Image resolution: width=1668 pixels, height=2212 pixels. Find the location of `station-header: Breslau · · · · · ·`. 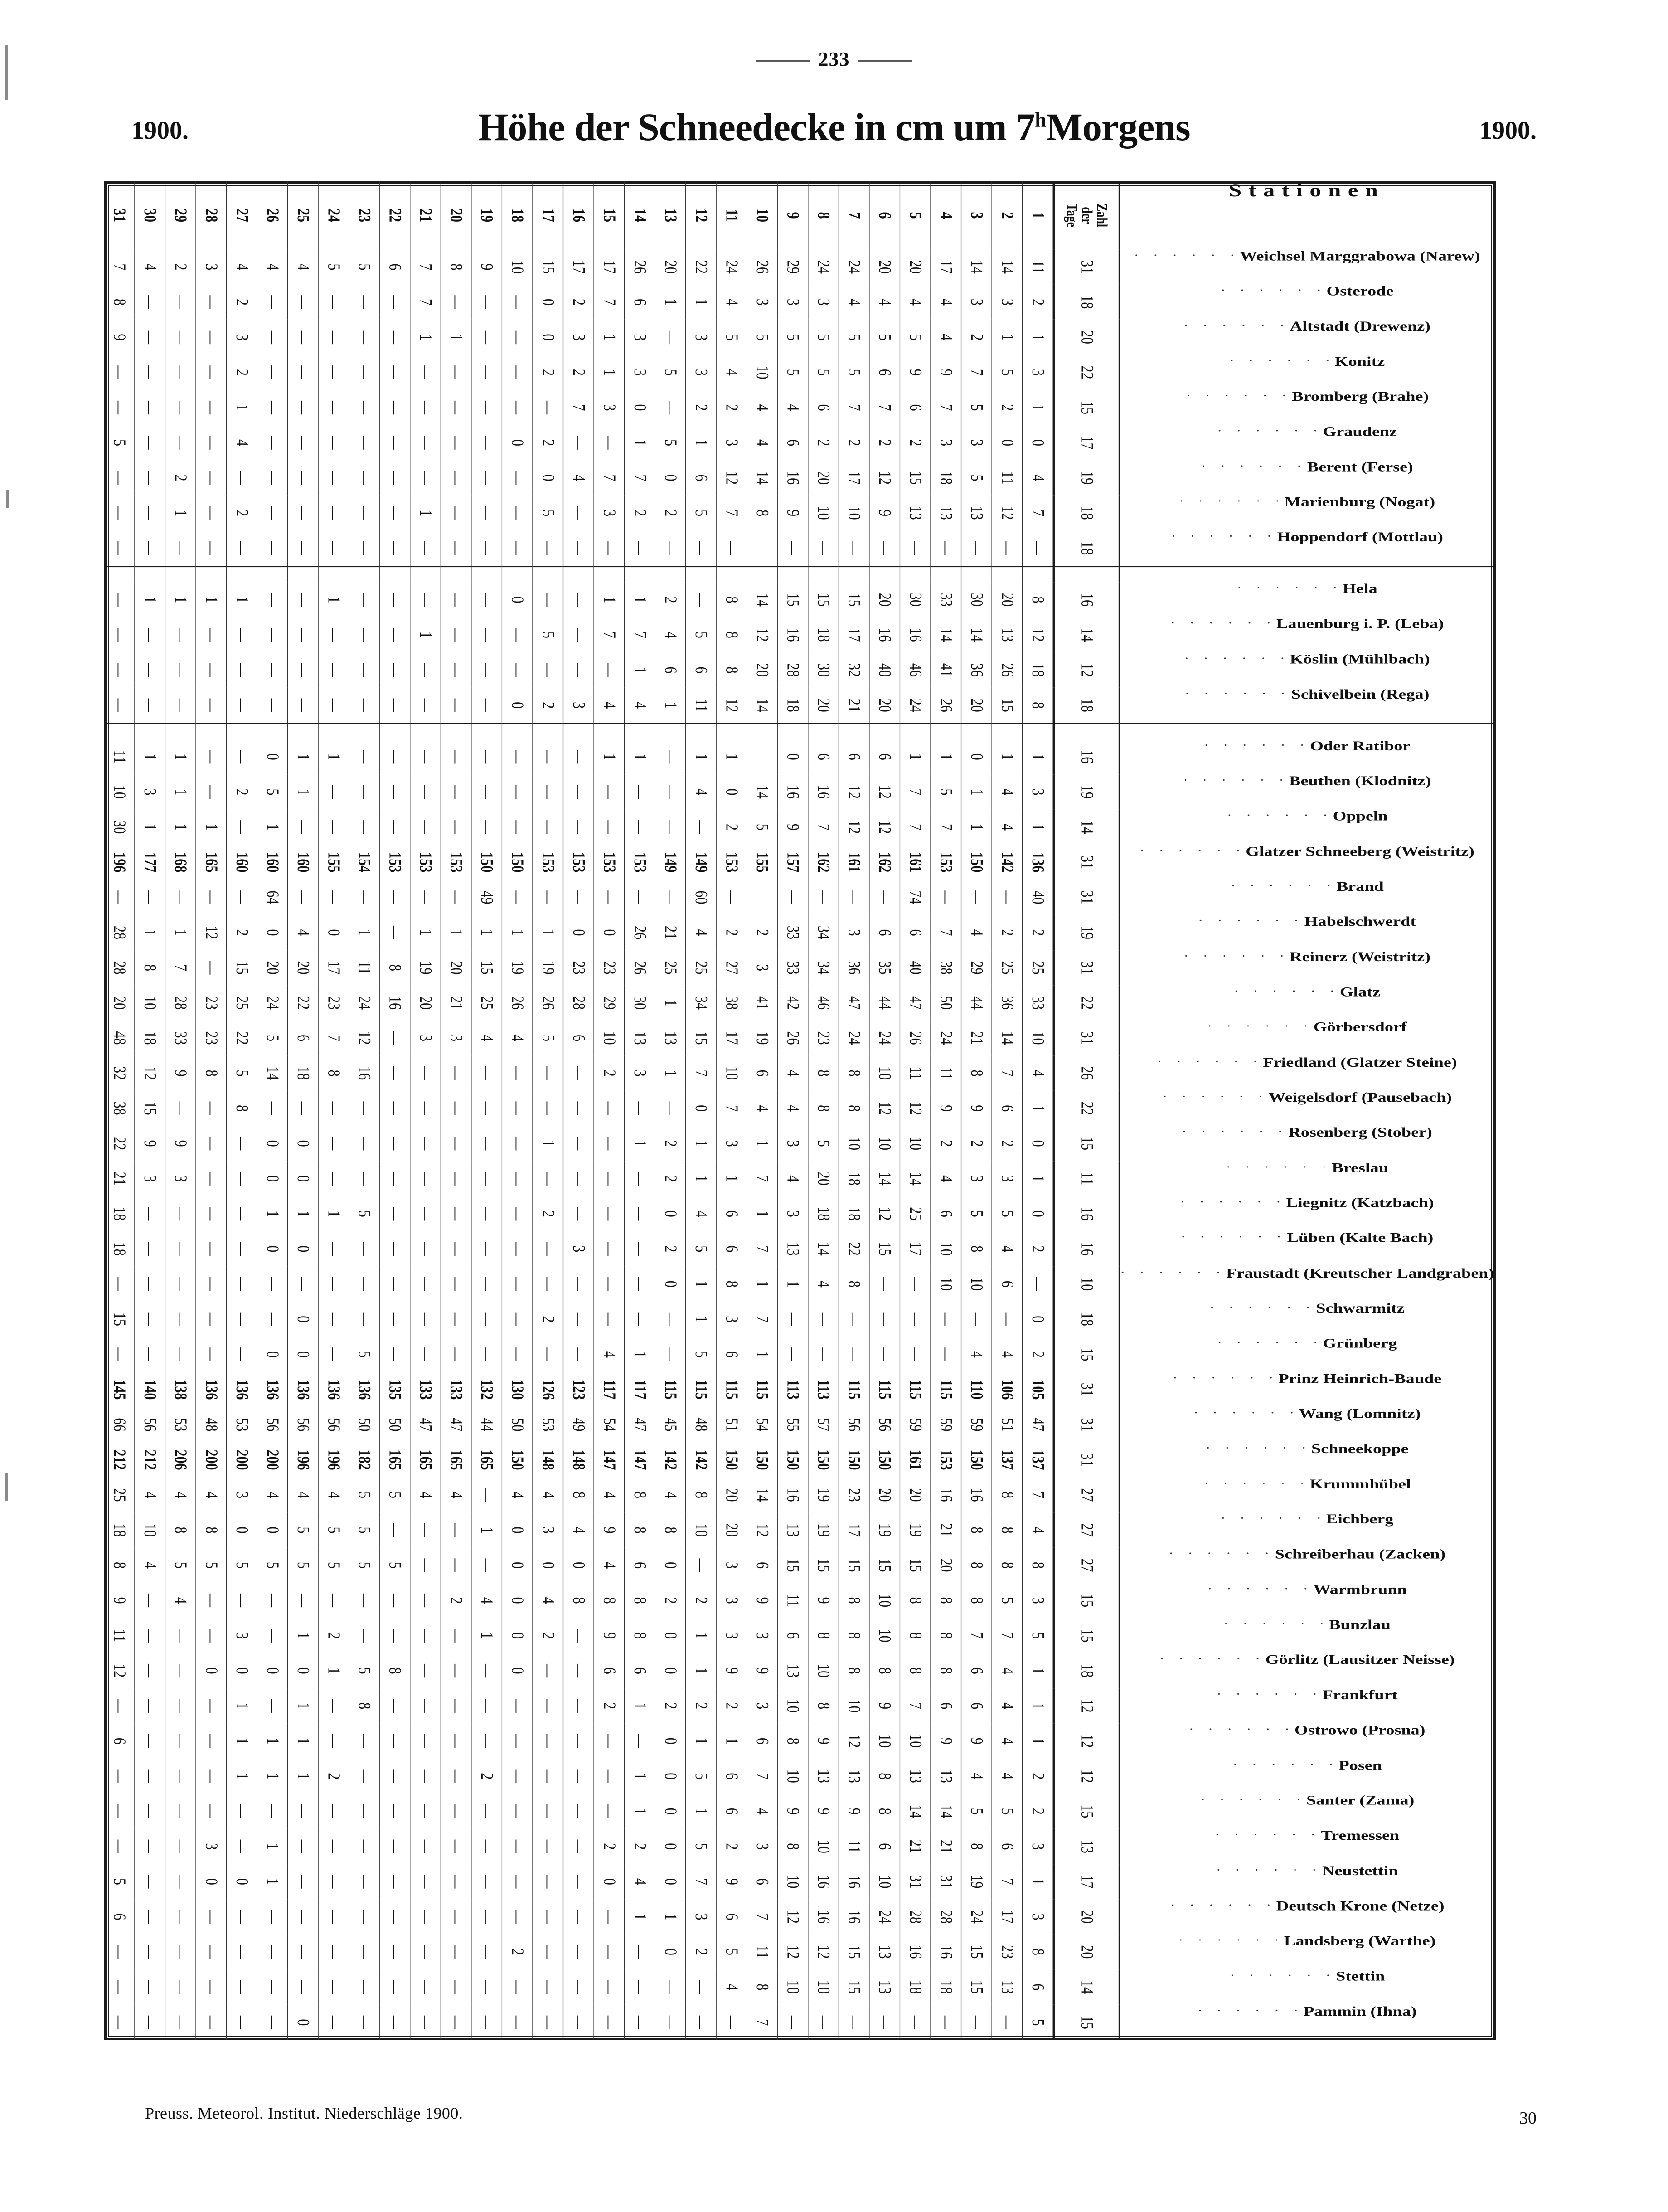

station-header: Breslau · · · · · · is located at coordinates (1307, 1178).